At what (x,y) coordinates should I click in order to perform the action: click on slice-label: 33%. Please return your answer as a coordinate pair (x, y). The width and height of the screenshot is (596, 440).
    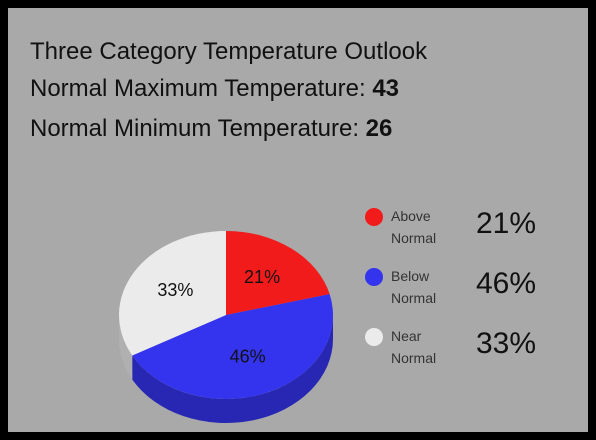
    Looking at the image, I should click on (175, 290).